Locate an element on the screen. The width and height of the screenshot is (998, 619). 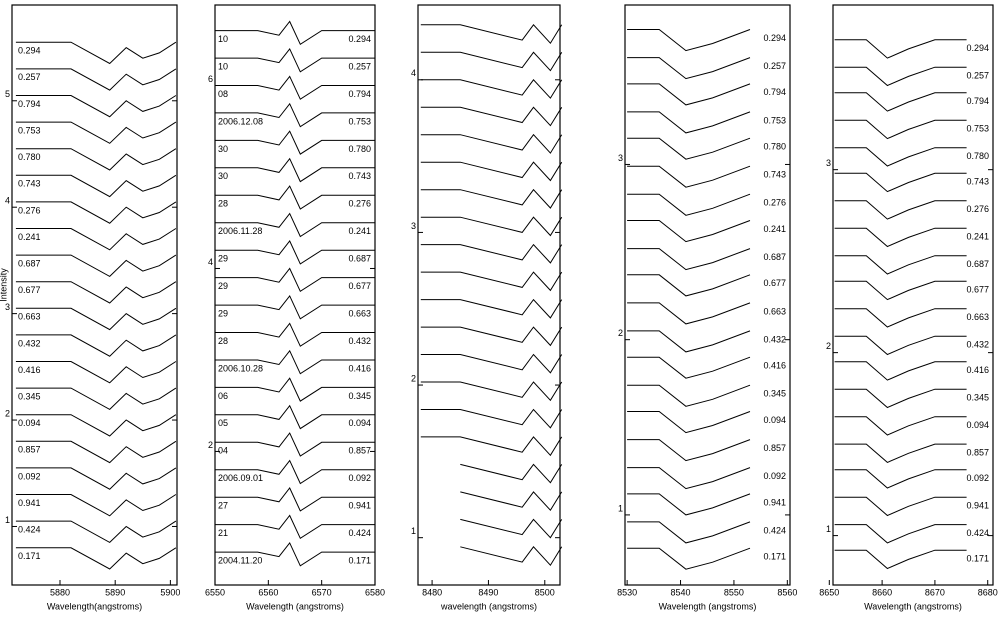
spectrum-label: 0.416 is located at coordinates (29, 370).